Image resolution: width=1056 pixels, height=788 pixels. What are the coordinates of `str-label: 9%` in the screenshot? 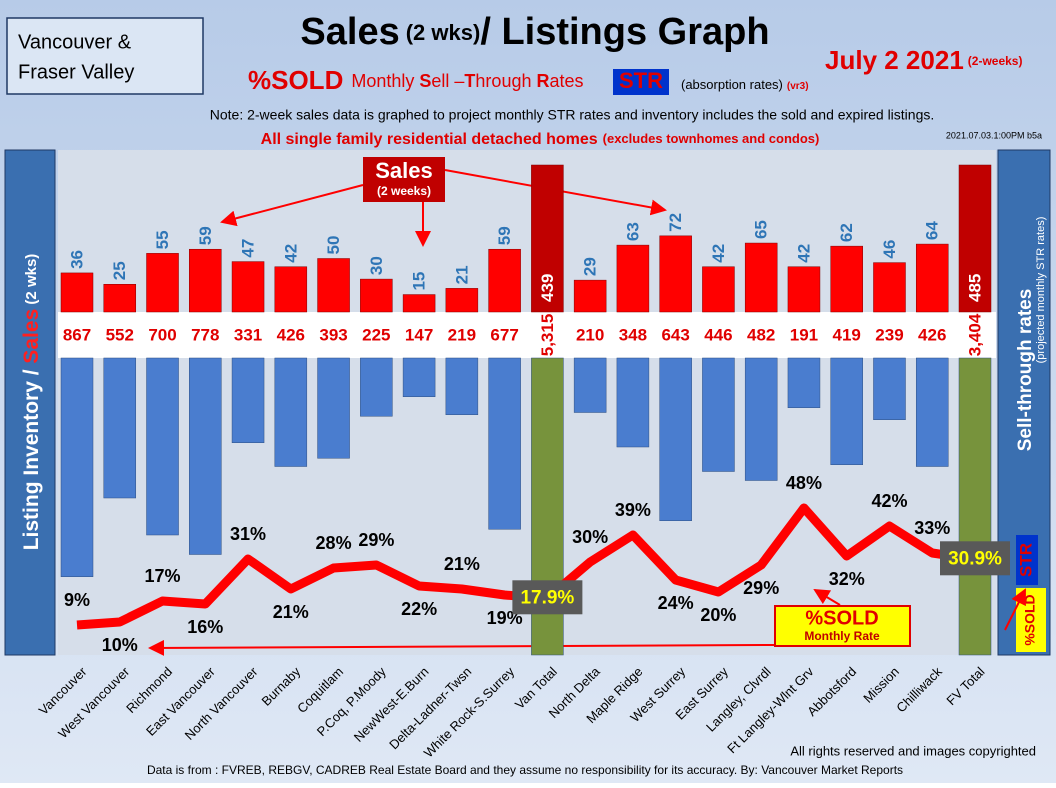 It's located at (77, 600).